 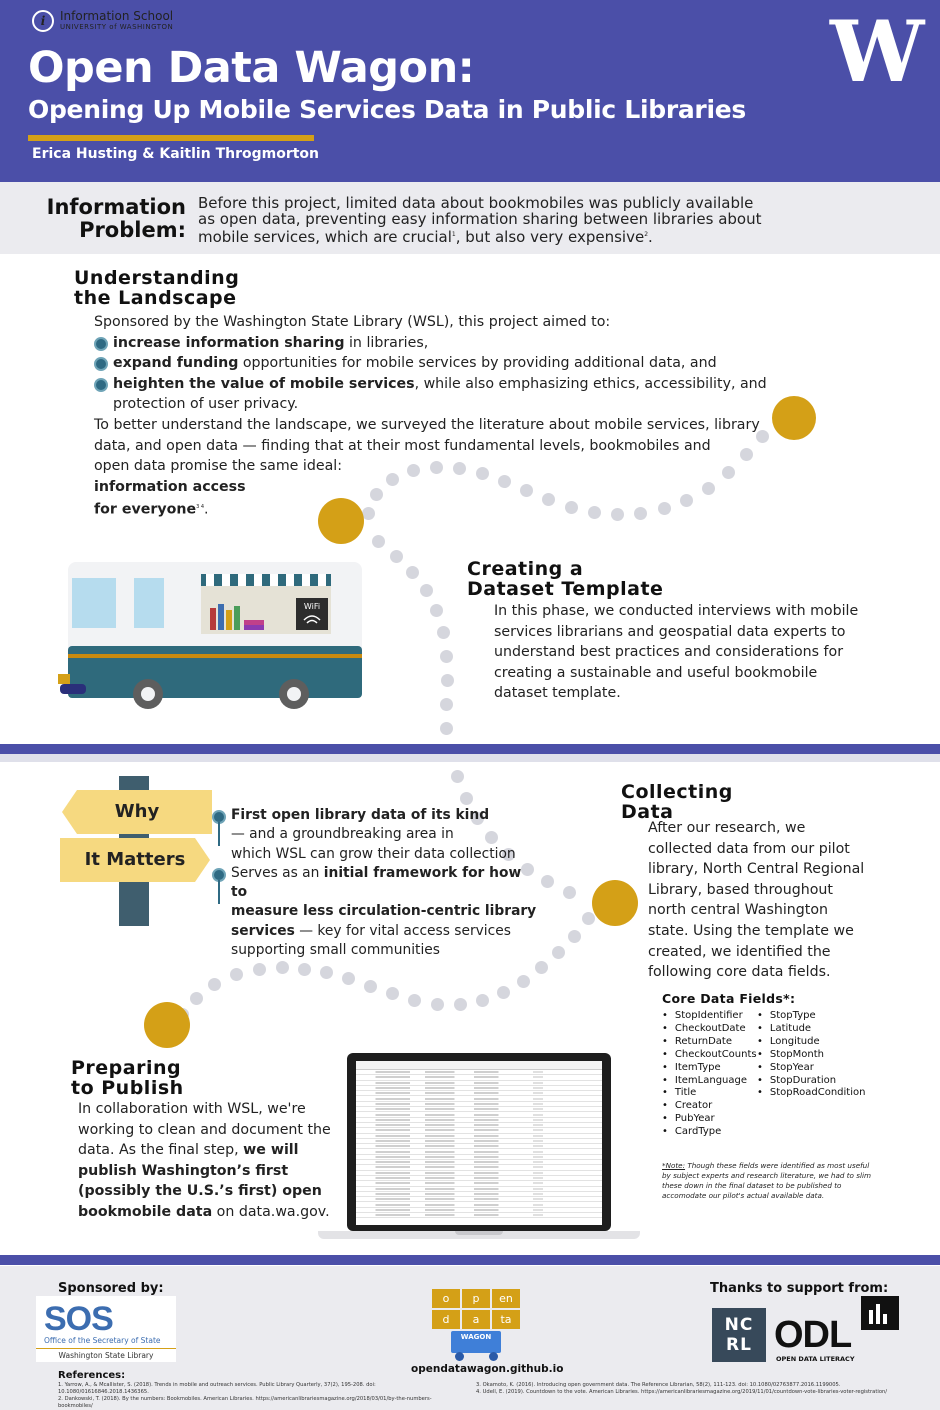 What do you see at coordinates (459, 1356) in the screenshot?
I see `wagon-wheel` at bounding box center [459, 1356].